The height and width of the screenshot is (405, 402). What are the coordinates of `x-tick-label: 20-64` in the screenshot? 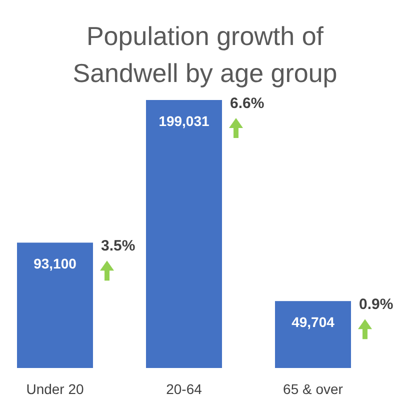 It's located at (184, 389).